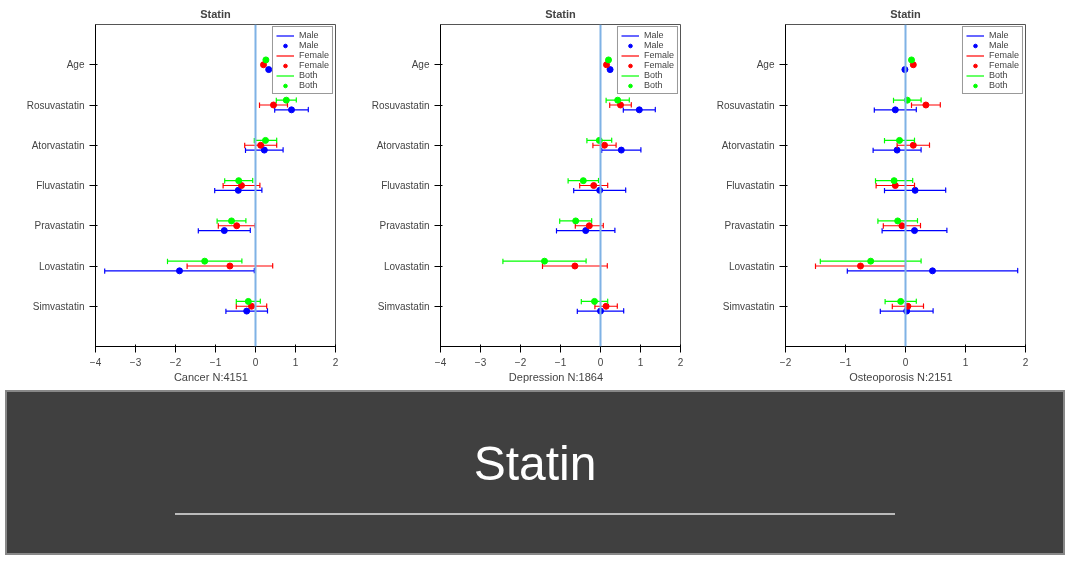  Describe the element at coordinates (555, 376) in the screenshot. I see `x-axis-title: Depression N:1864` at that location.